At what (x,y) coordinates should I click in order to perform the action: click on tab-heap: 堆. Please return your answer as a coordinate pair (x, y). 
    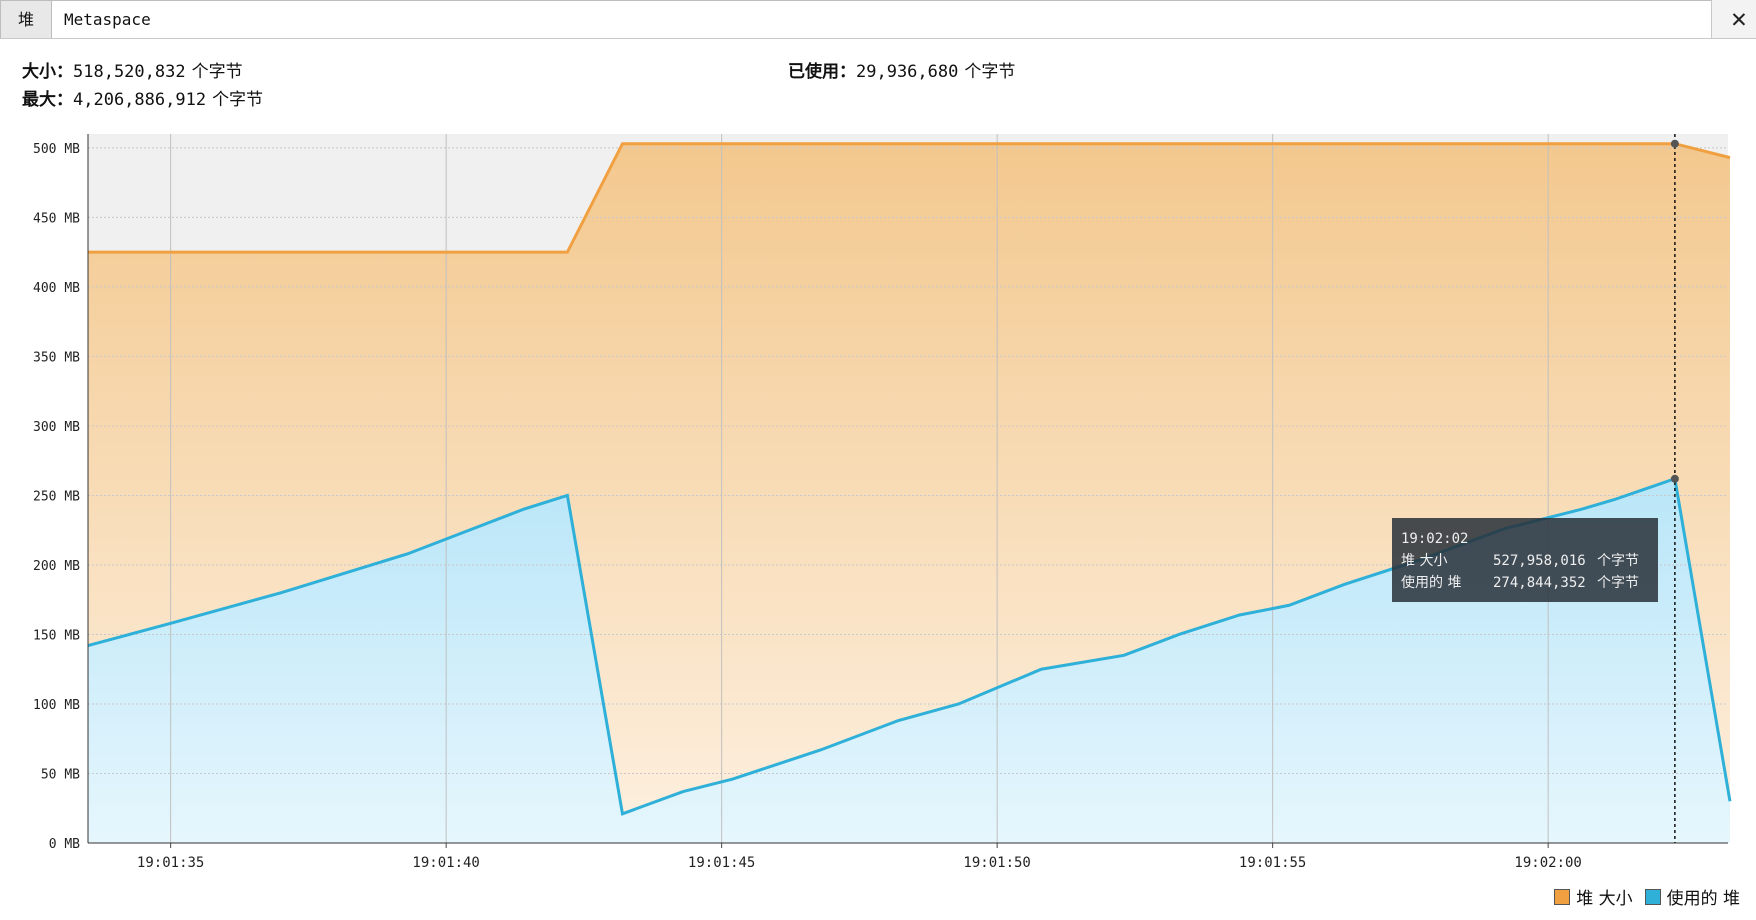
    Looking at the image, I should click on (26, 19).